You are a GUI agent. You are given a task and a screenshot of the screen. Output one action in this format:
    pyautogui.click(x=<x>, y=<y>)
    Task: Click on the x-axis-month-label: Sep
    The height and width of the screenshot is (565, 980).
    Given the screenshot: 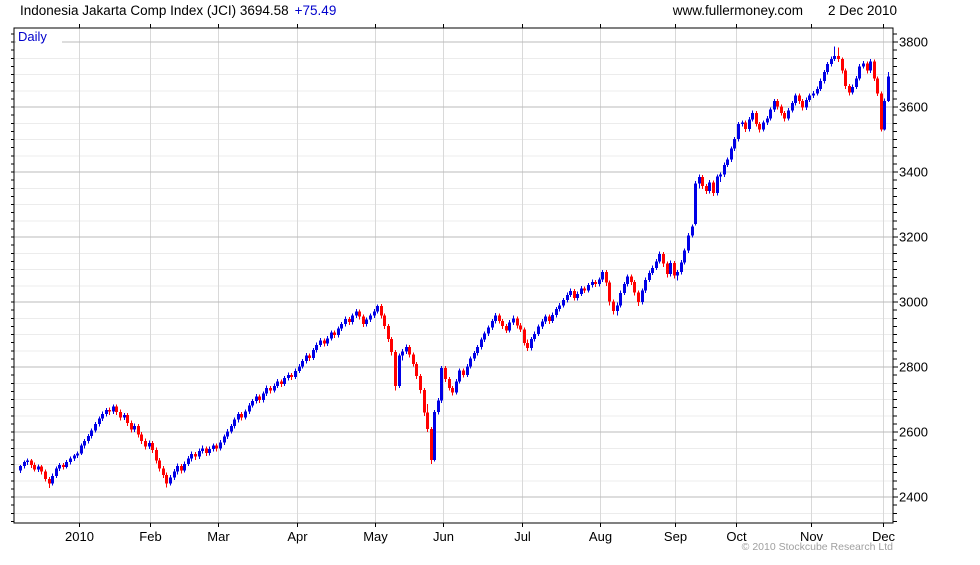 What is the action you would take?
    pyautogui.click(x=675, y=536)
    